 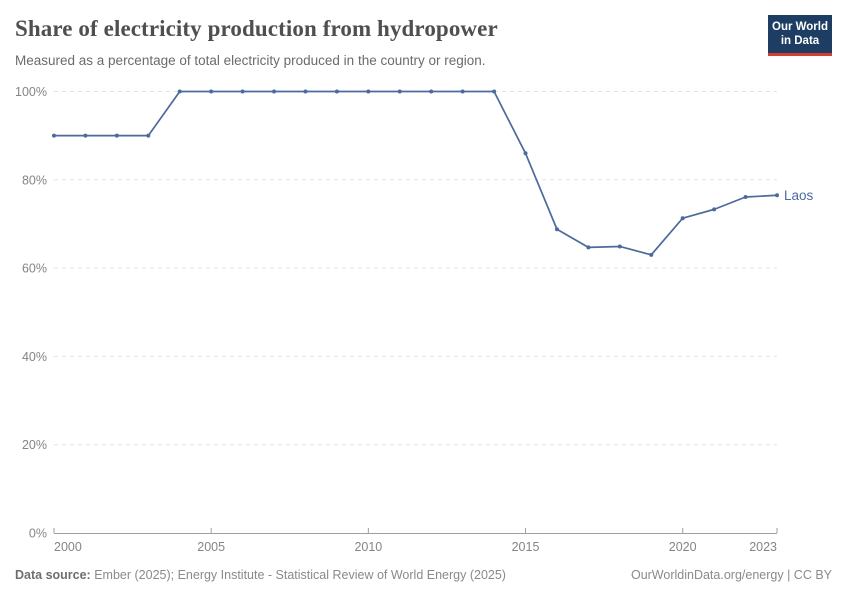 I want to click on y-tick-label-60: 60%, so click(x=34, y=269).